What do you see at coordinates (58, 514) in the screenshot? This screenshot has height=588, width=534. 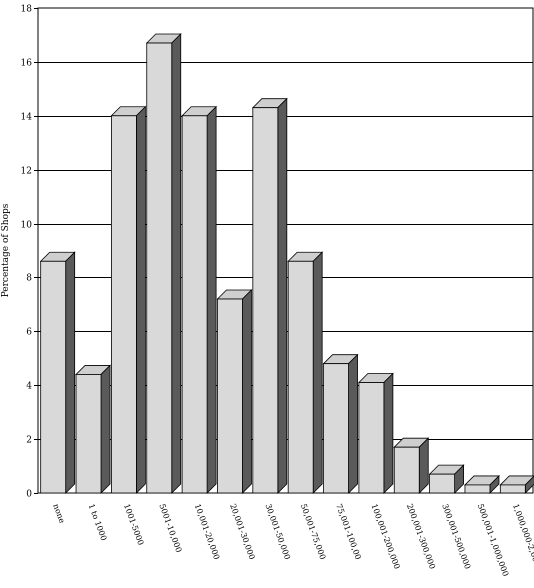 I see `x-tick-label: none` at bounding box center [58, 514].